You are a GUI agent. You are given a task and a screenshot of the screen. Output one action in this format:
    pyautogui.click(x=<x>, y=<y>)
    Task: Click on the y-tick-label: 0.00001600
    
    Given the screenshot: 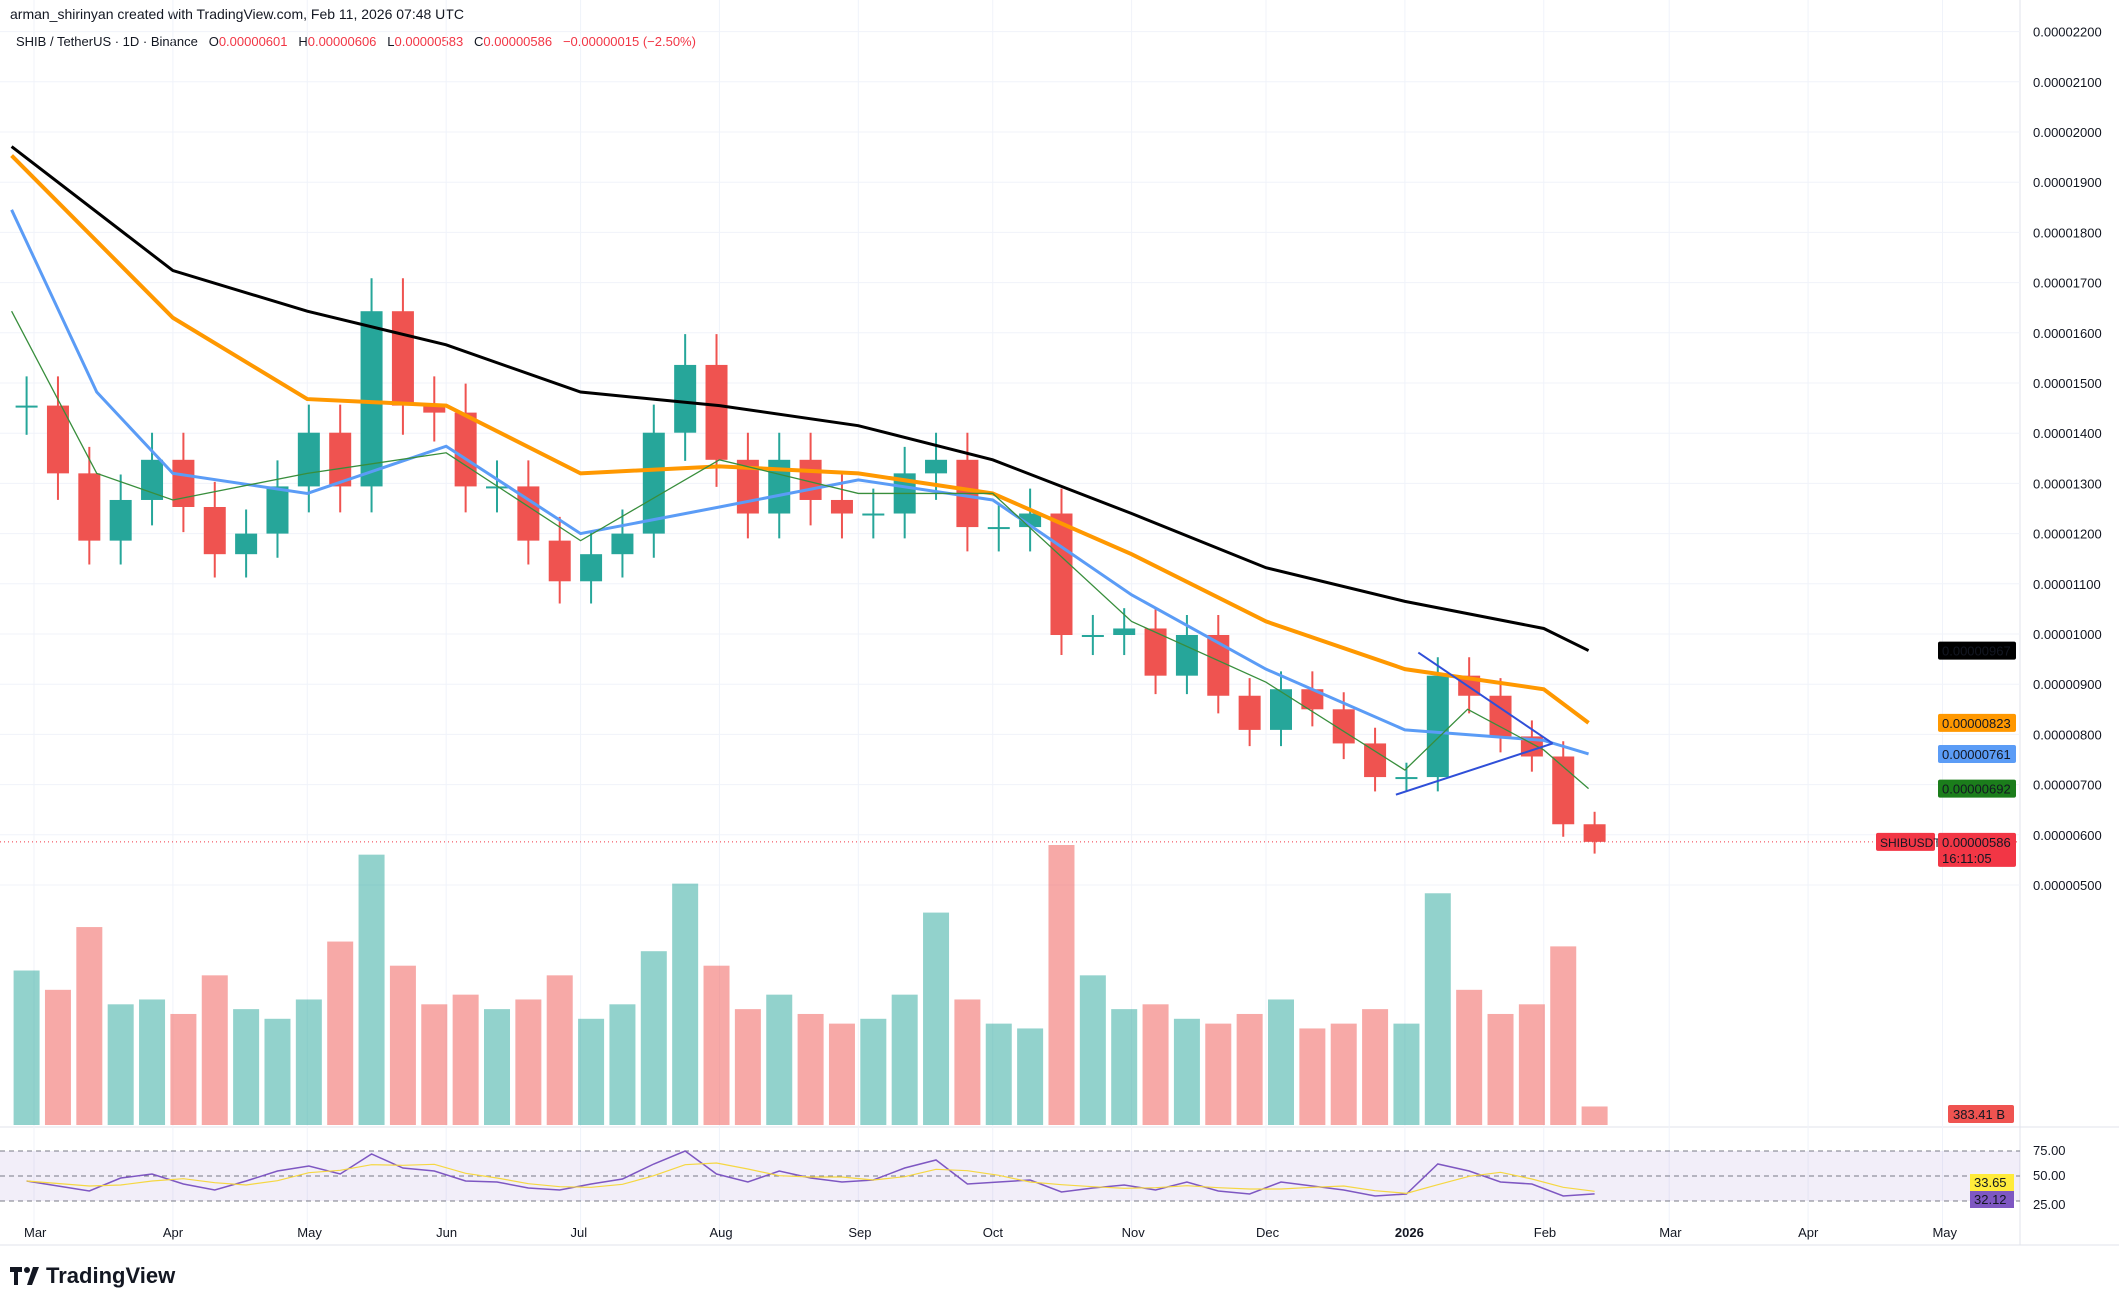 What is the action you would take?
    pyautogui.click(x=2067, y=333)
    